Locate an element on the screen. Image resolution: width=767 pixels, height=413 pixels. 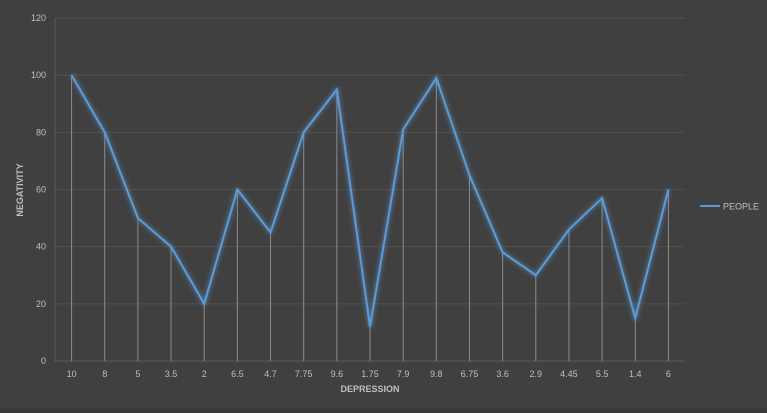
x-tick-label: 4.7 is located at coordinates (270, 374).